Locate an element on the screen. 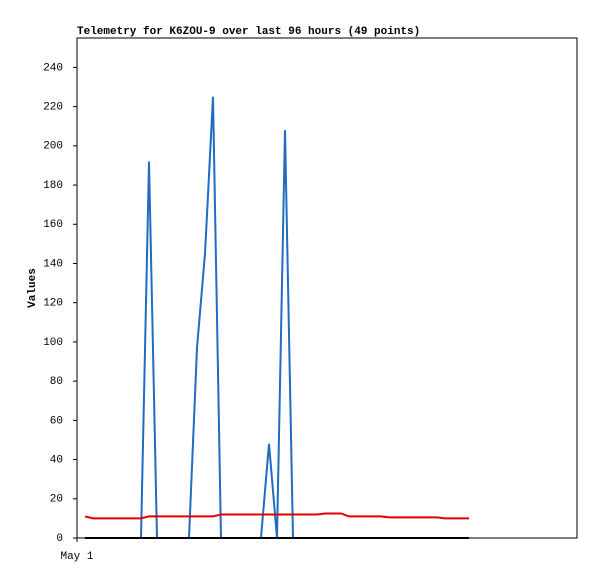 The width and height of the screenshot is (597, 579). y-tick-label: 180 is located at coordinates (53, 186).